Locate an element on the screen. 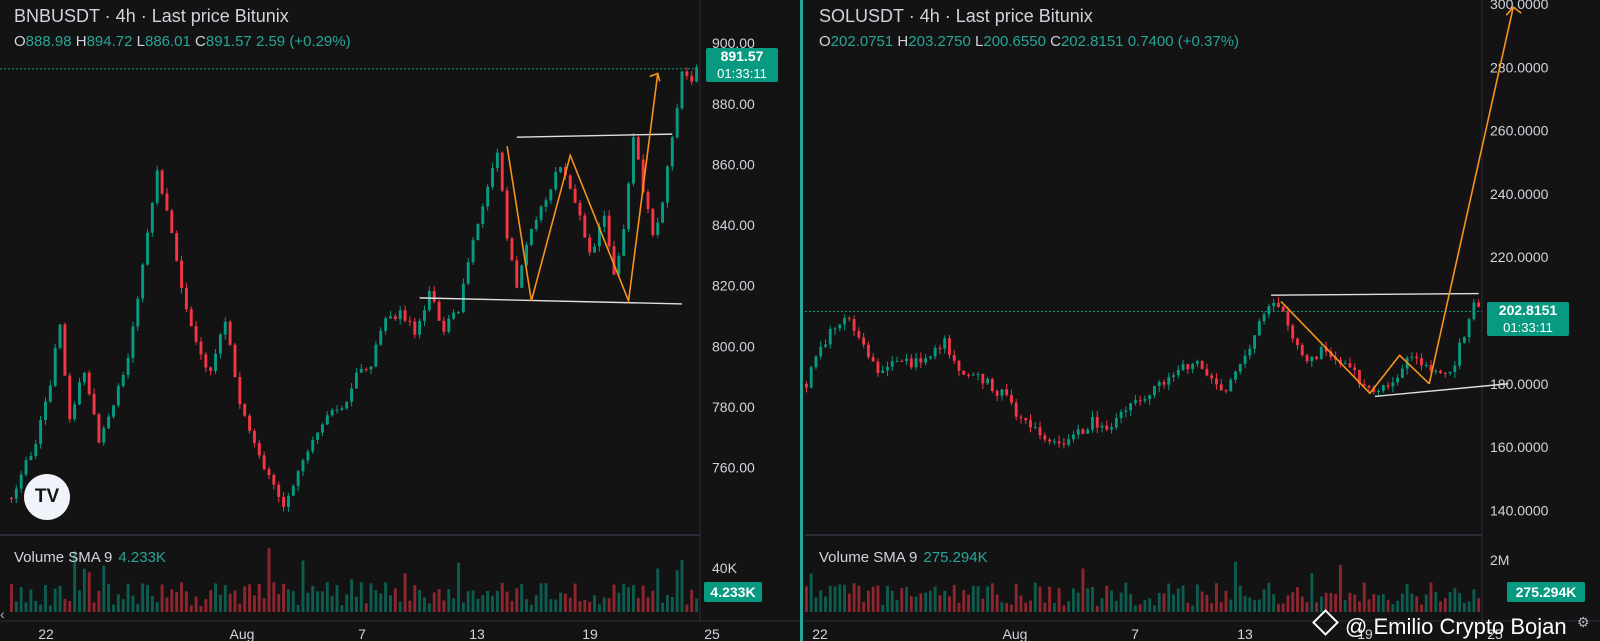 This screenshot has width=1600, height=641. settings-icon: ⚙ is located at coordinates (1583, 622).